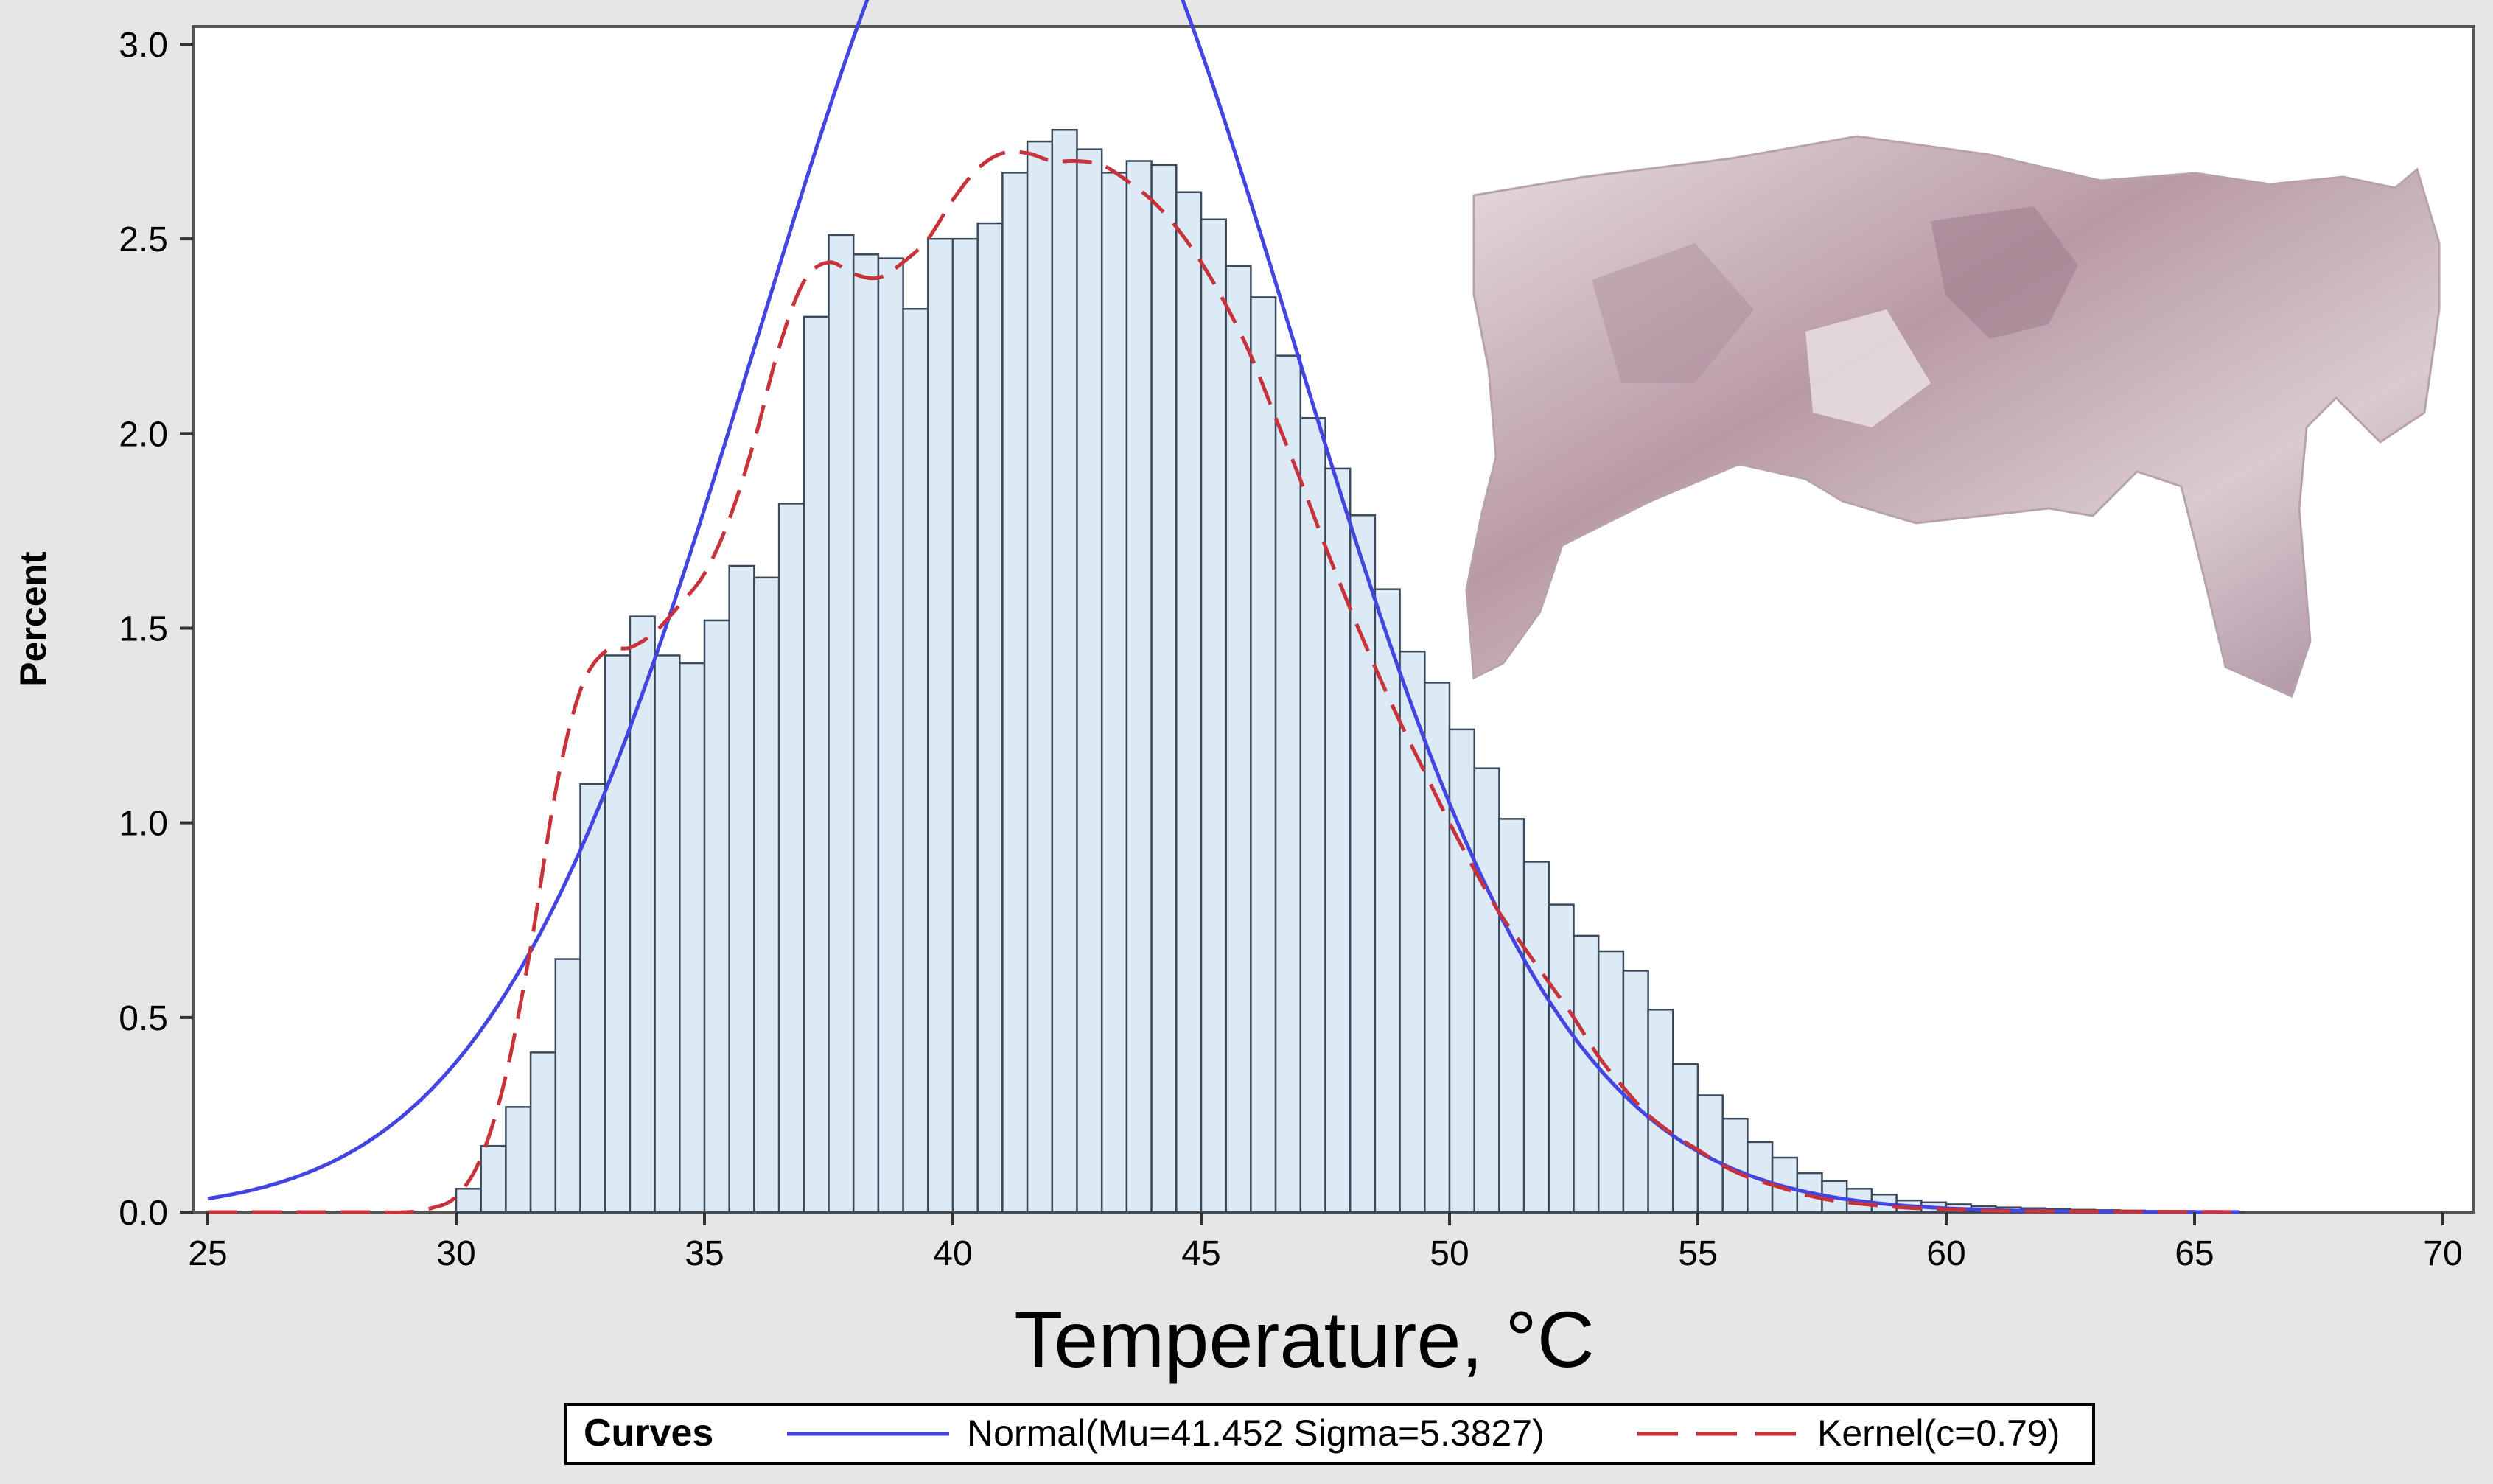 The image size is (2493, 1484). What do you see at coordinates (143, 629) in the screenshot?
I see `y-tick-label: 1.5` at bounding box center [143, 629].